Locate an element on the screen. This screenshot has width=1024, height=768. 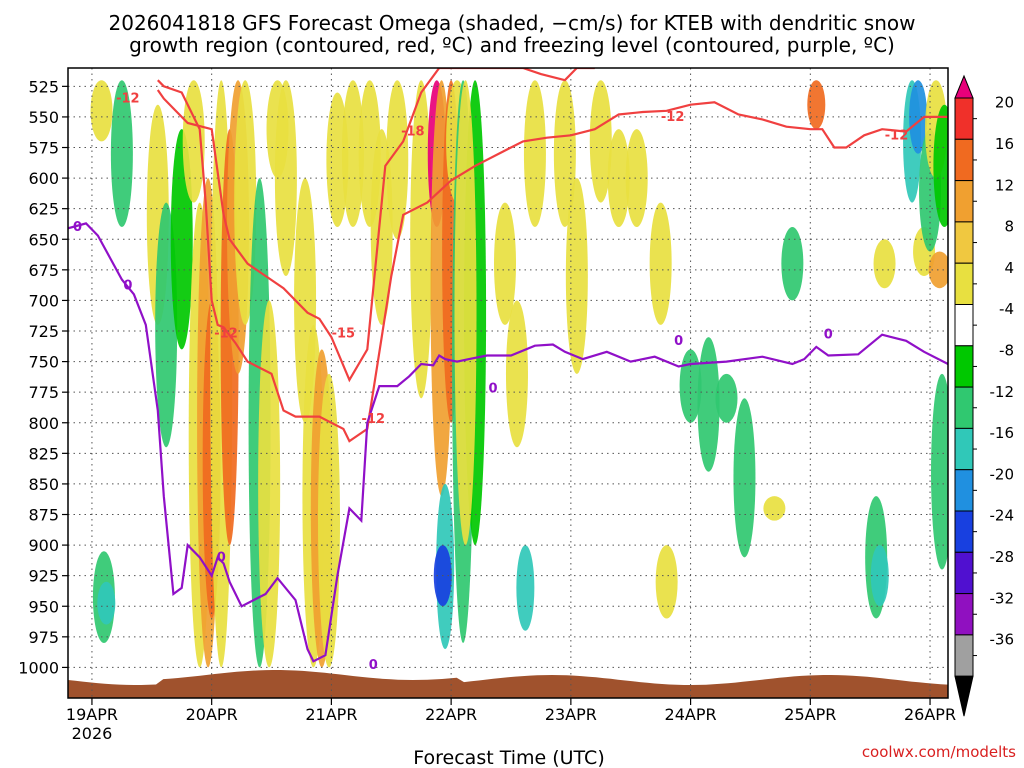
colorbar-label-3: 8 is located at coordinates (1009, 227).